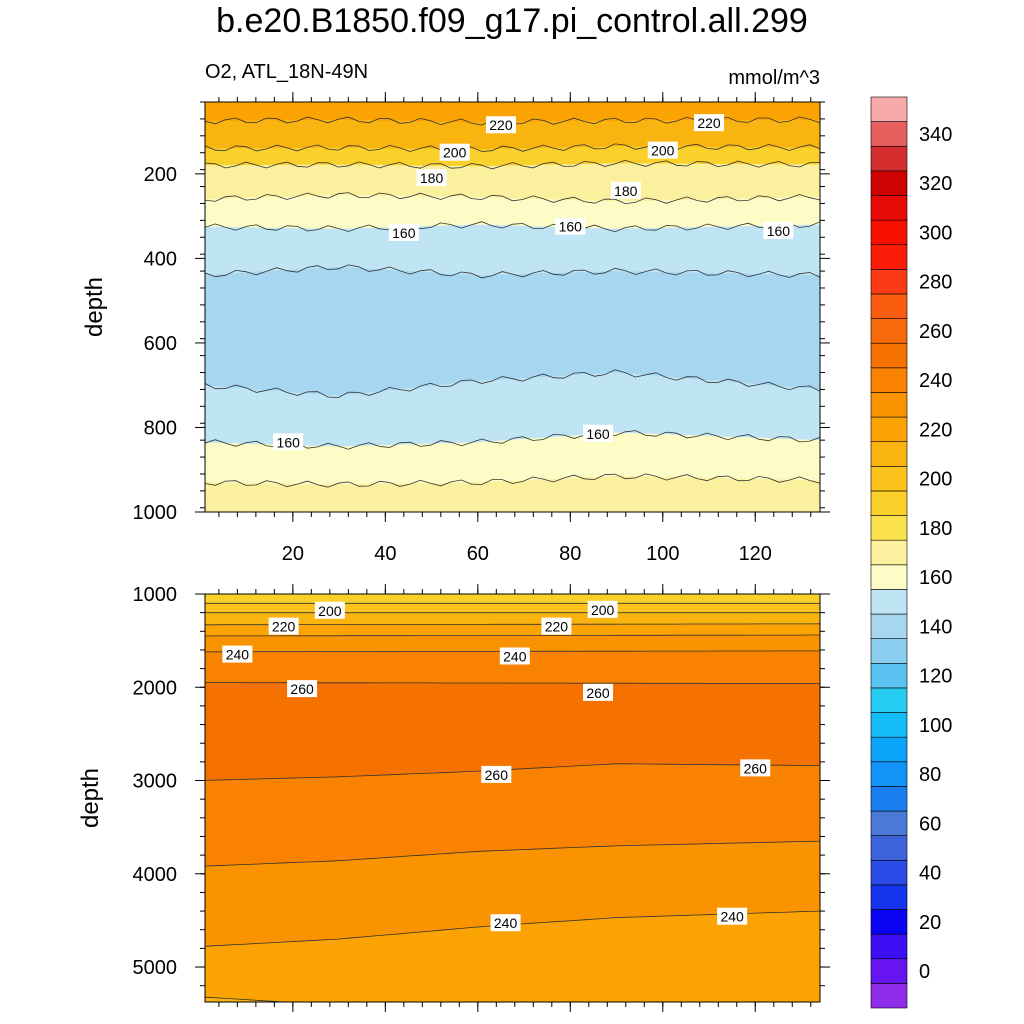  I want to click on contour-band, so click(512, 494).